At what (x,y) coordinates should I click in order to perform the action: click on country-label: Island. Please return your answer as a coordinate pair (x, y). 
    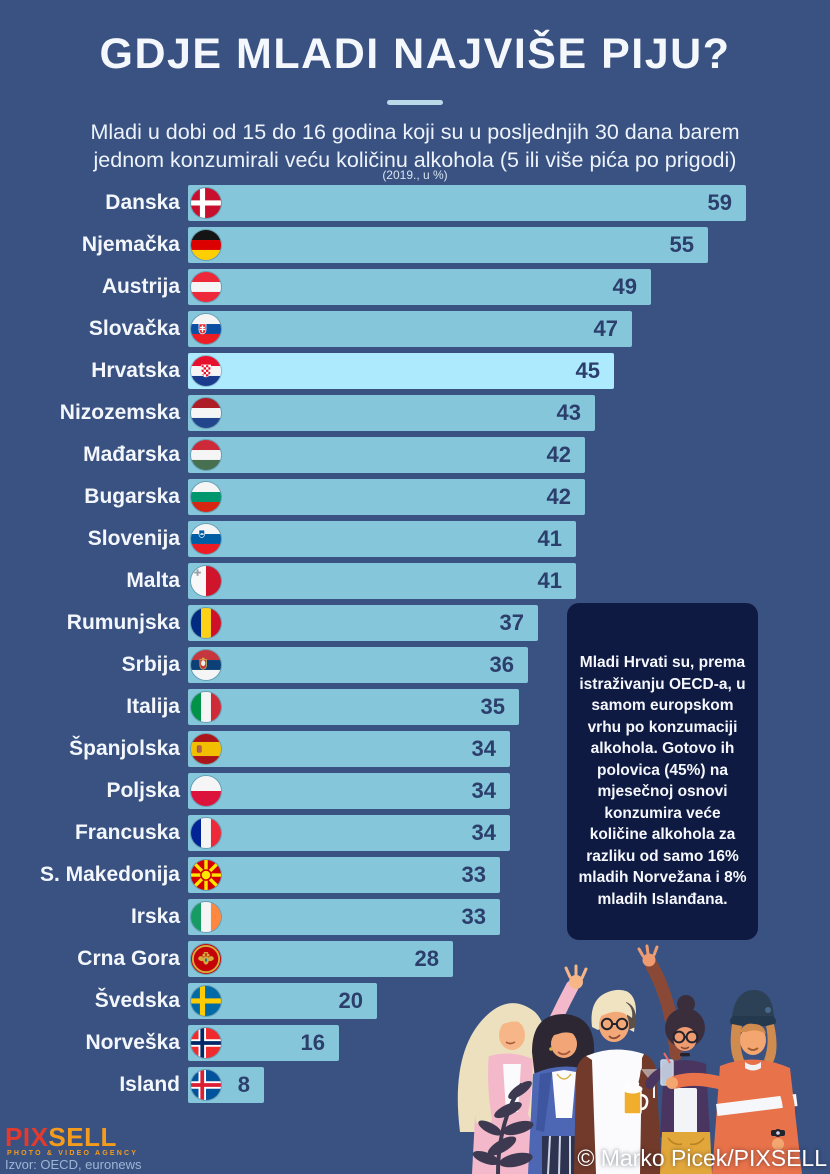
    Looking at the image, I should click on (149, 1084).